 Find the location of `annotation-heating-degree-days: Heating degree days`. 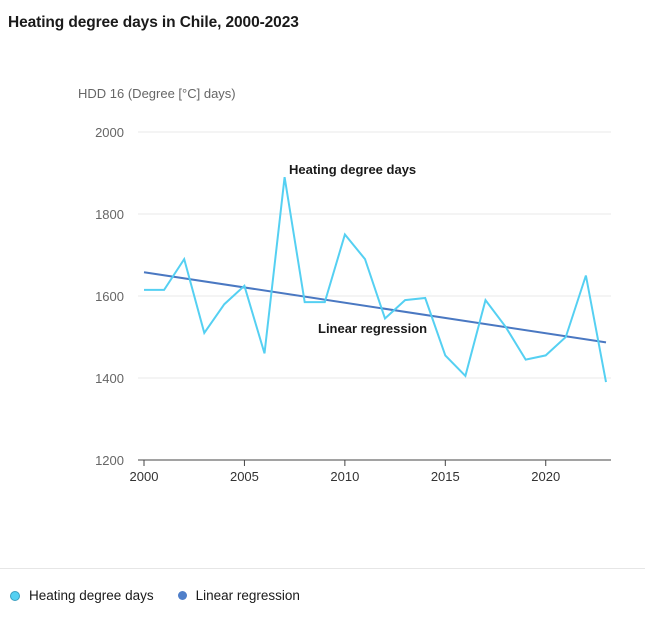

annotation-heating-degree-days: Heating degree days is located at coordinates (352, 169).